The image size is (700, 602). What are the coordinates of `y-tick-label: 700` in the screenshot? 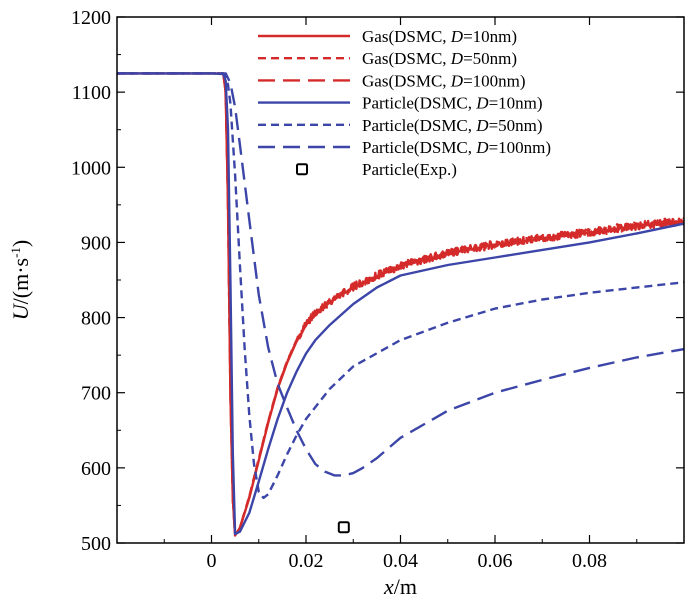 It's located at (96, 394).